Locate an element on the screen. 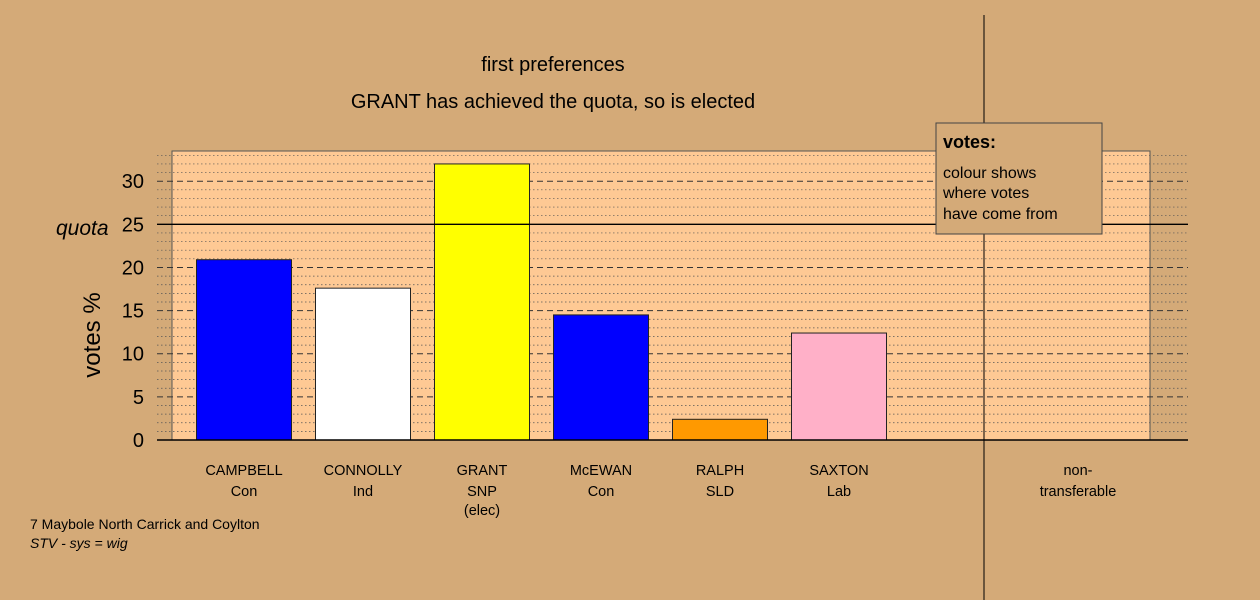 Image resolution: width=1260 pixels, height=600 pixels. quota-label: quota is located at coordinates (82, 228).